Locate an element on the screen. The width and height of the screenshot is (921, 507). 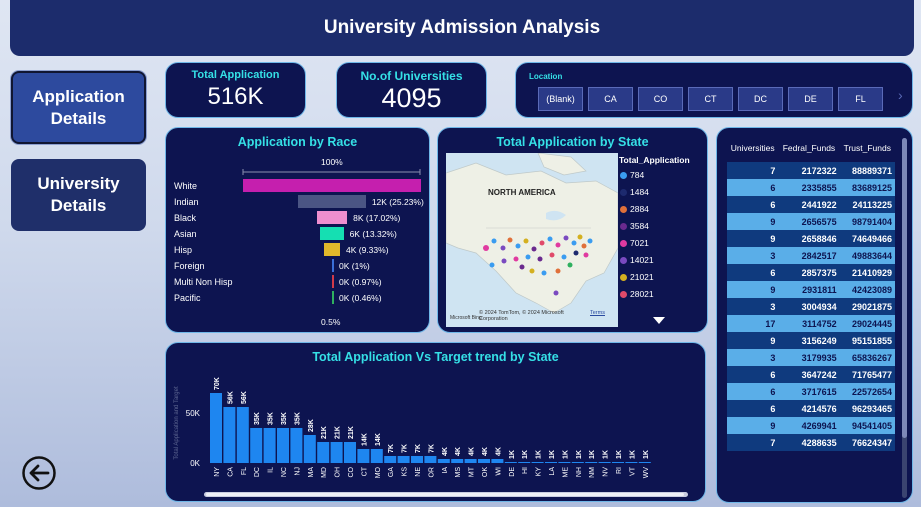
trend-bar-nv is located at coordinates (604, 462).